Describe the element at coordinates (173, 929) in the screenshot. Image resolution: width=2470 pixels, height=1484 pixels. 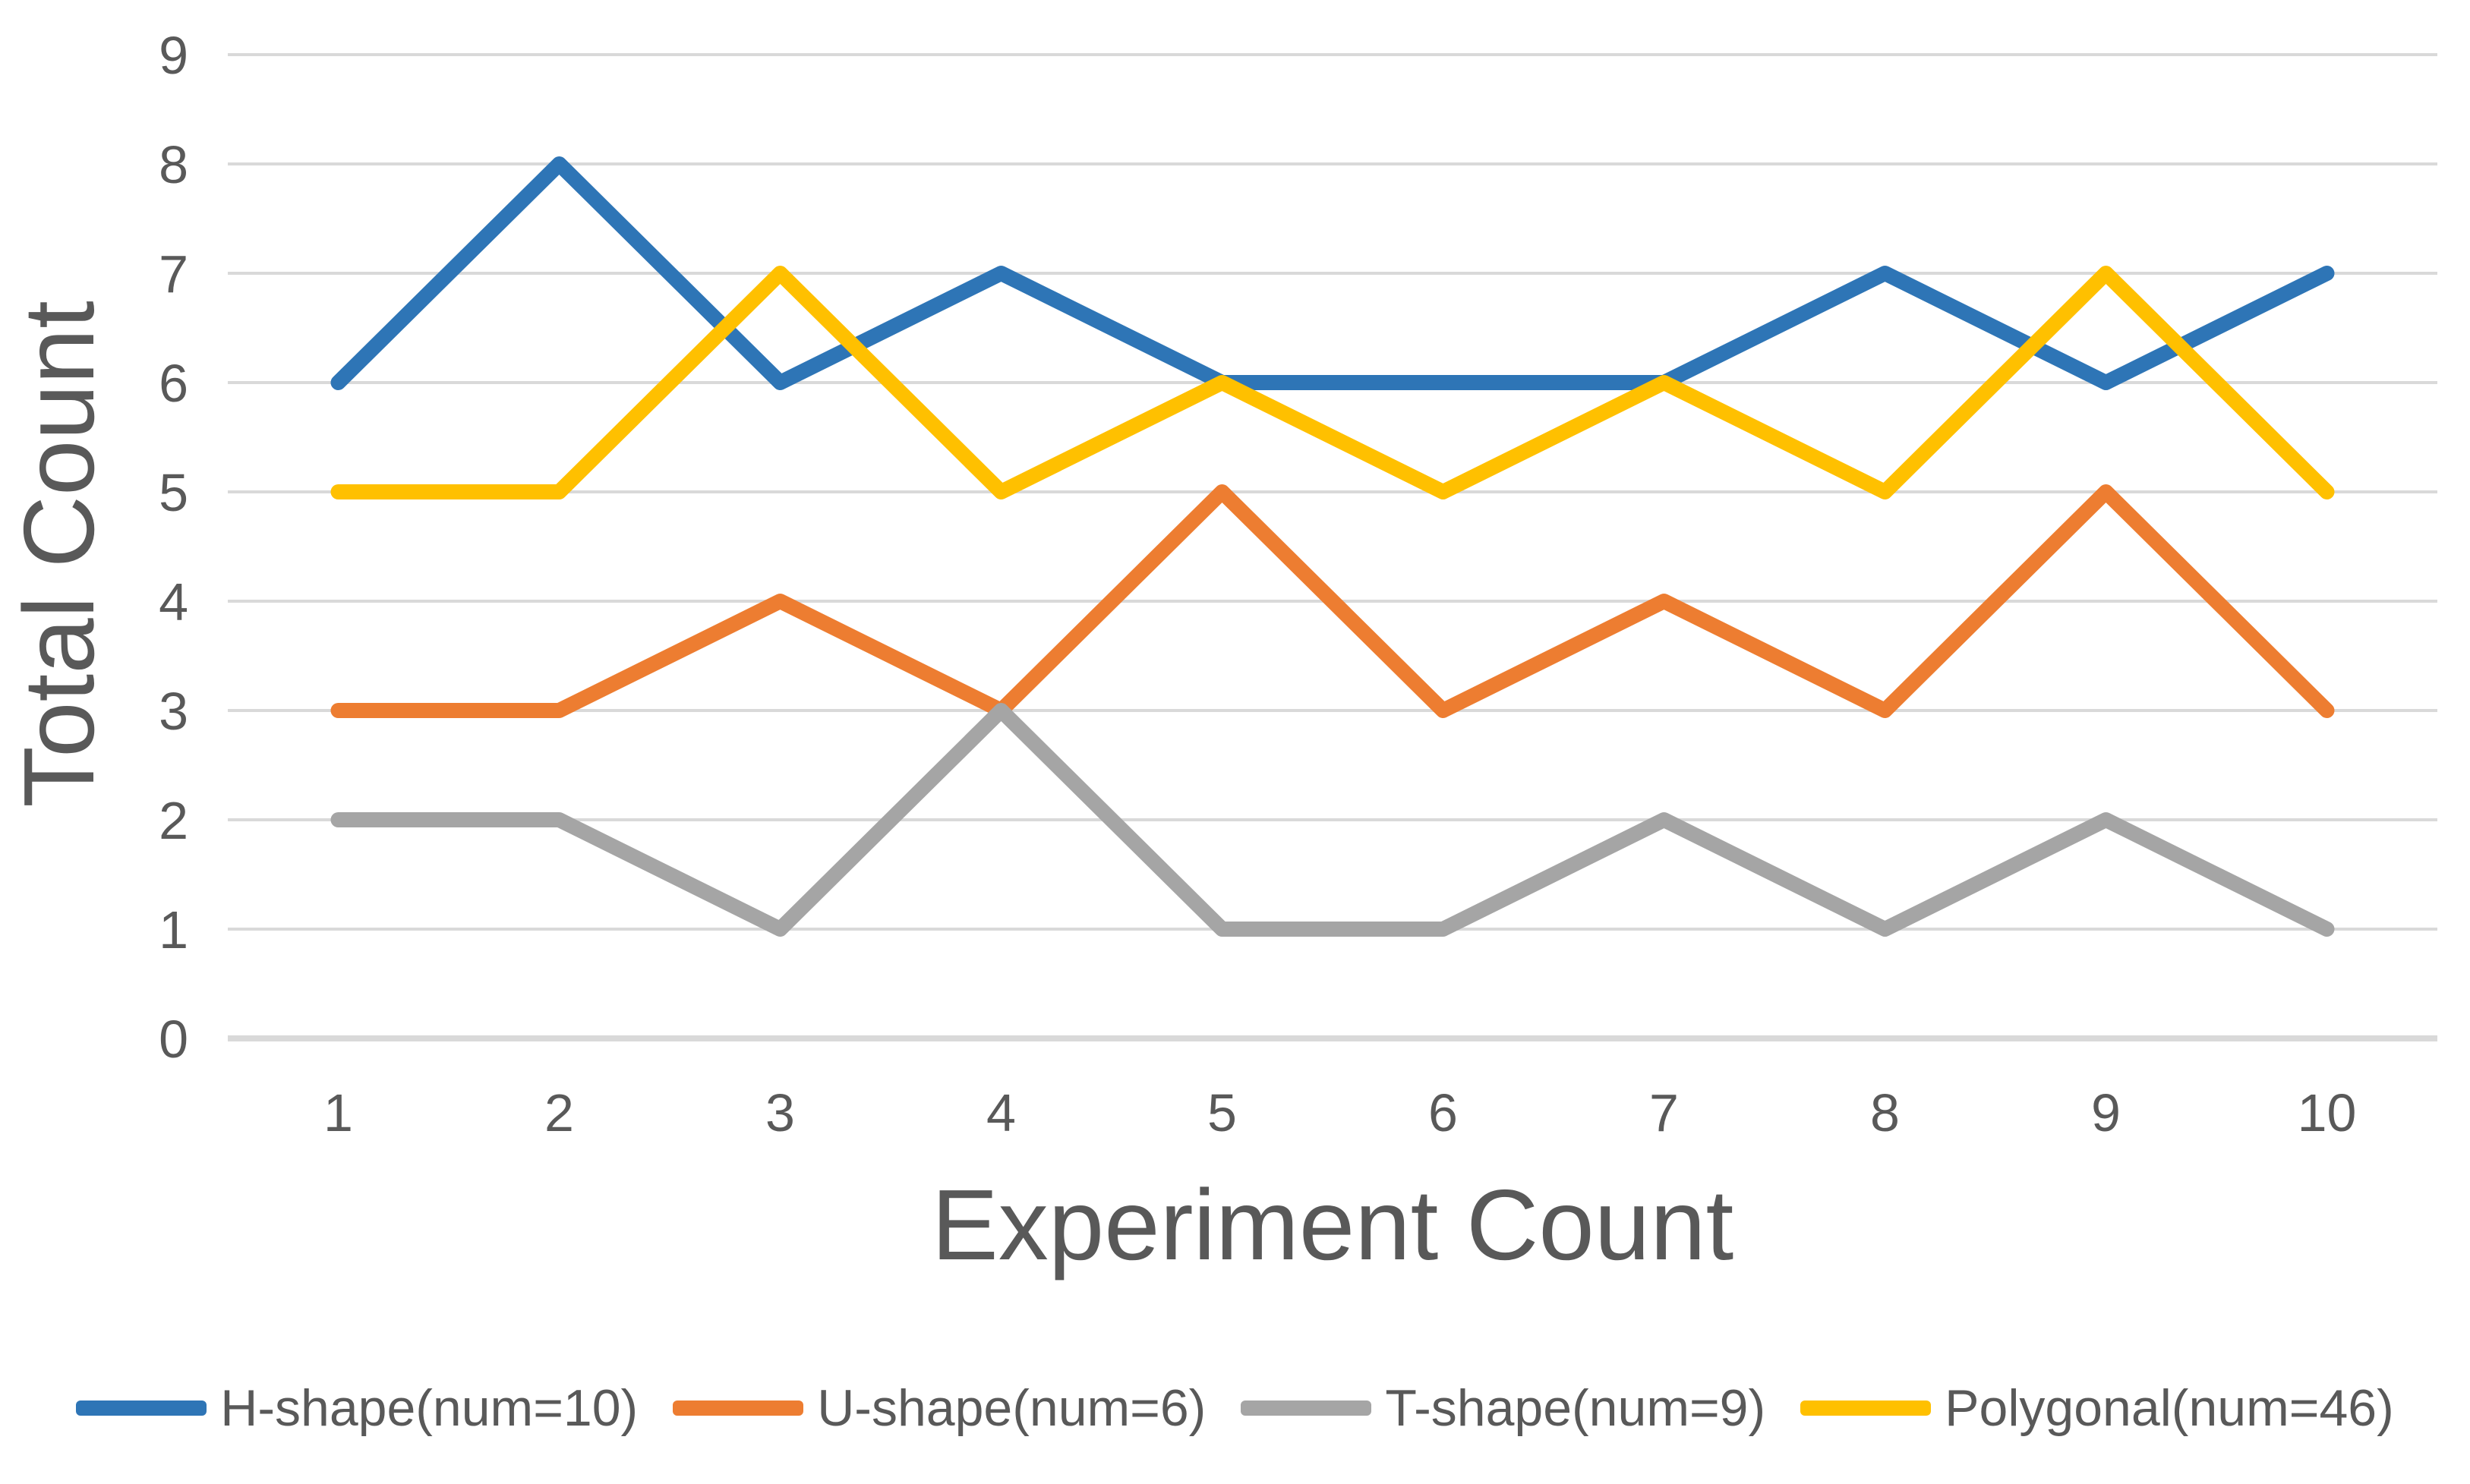
I see `y-tick-label: 1` at that location.